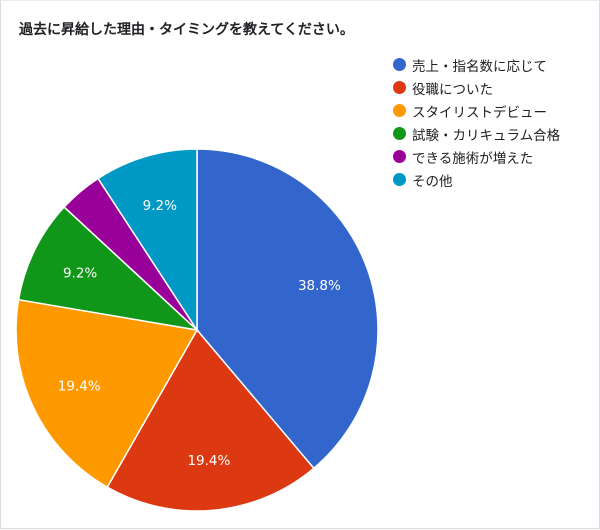  What do you see at coordinates (208, 461) in the screenshot?
I see `pie-data-label-2: 19.4%` at bounding box center [208, 461].